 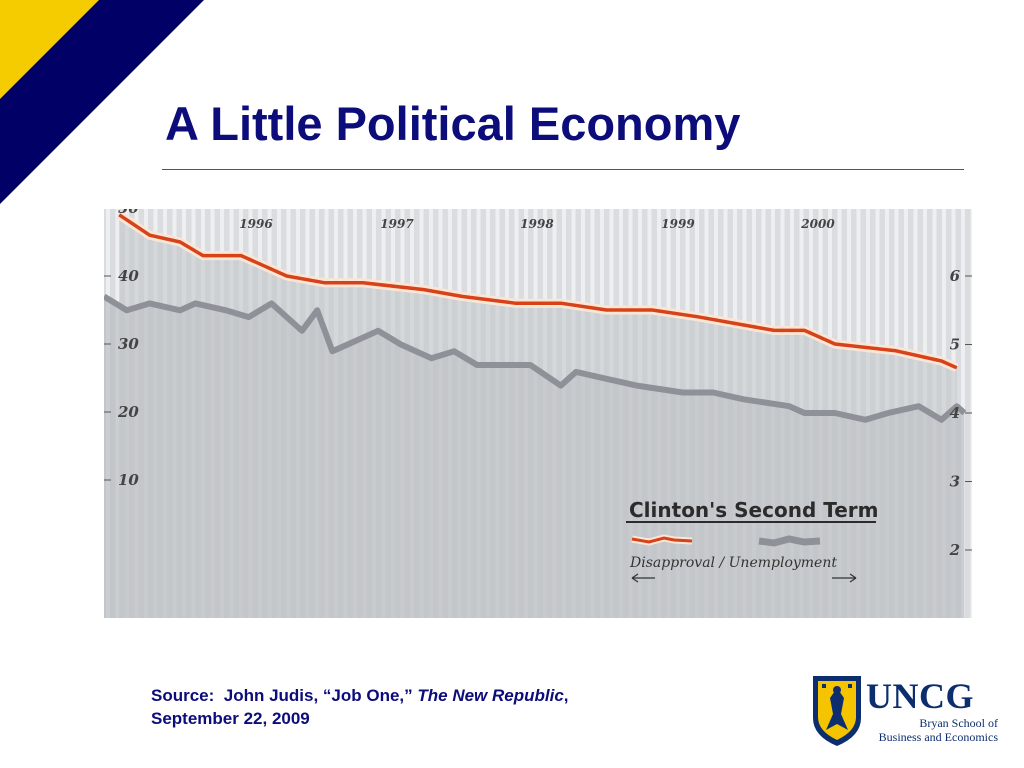 What do you see at coordinates (490, 695) in the screenshot?
I see `source-publication: The New Republic` at bounding box center [490, 695].